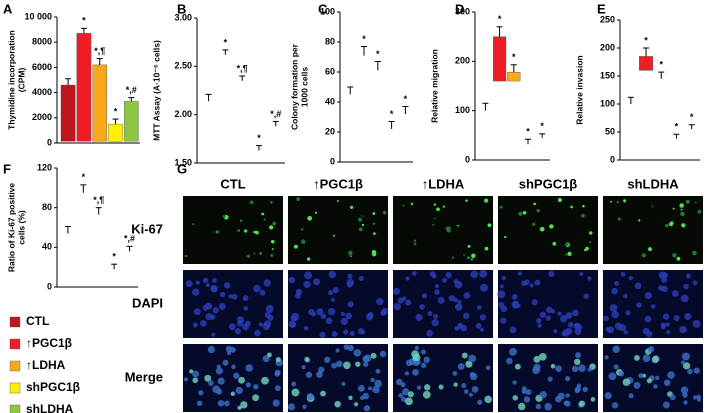 The image size is (709, 413). What do you see at coordinates (15, 366) in the screenshot?
I see `legend-swatch` at bounding box center [15, 366].